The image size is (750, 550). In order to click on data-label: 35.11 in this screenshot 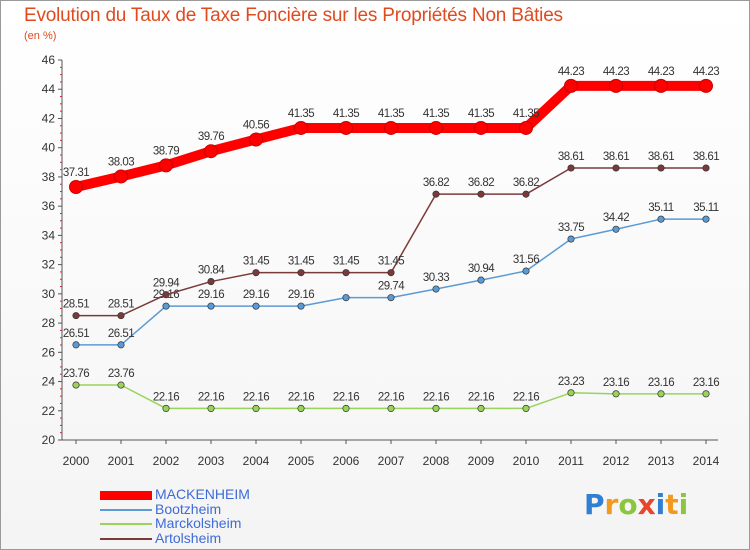, I will do `click(661, 208)`.